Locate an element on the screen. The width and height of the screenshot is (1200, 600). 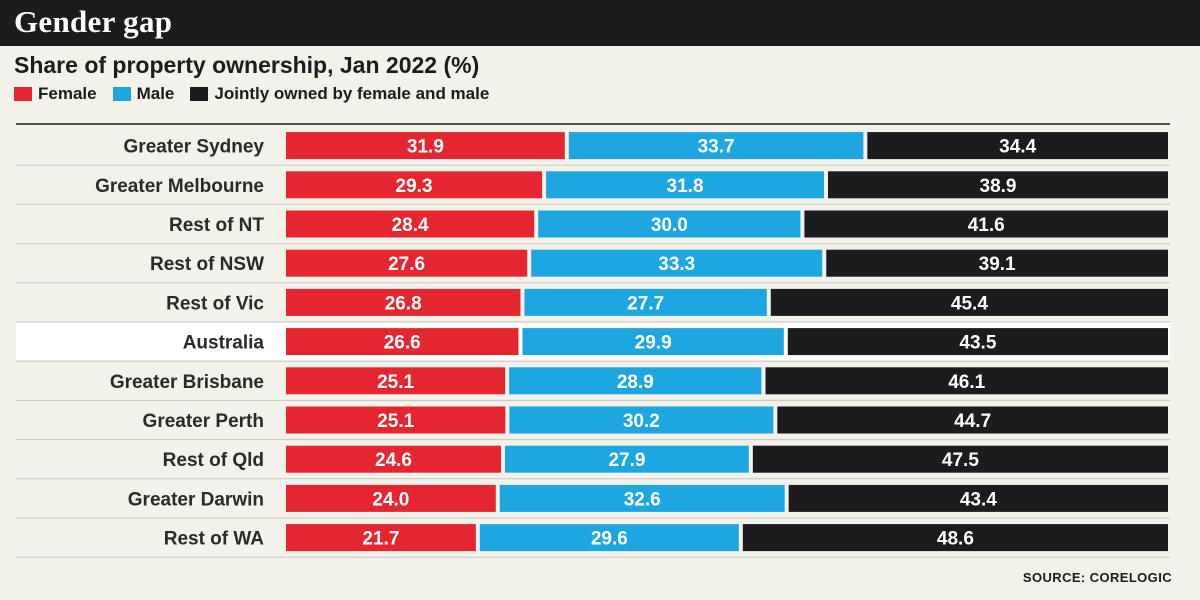
bar-joint-australia is located at coordinates (977, 342).